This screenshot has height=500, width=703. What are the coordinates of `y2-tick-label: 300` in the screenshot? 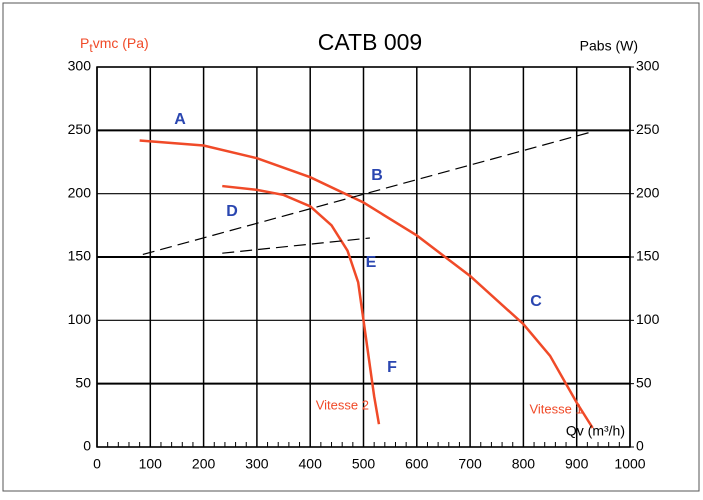 It's located at (648, 66).